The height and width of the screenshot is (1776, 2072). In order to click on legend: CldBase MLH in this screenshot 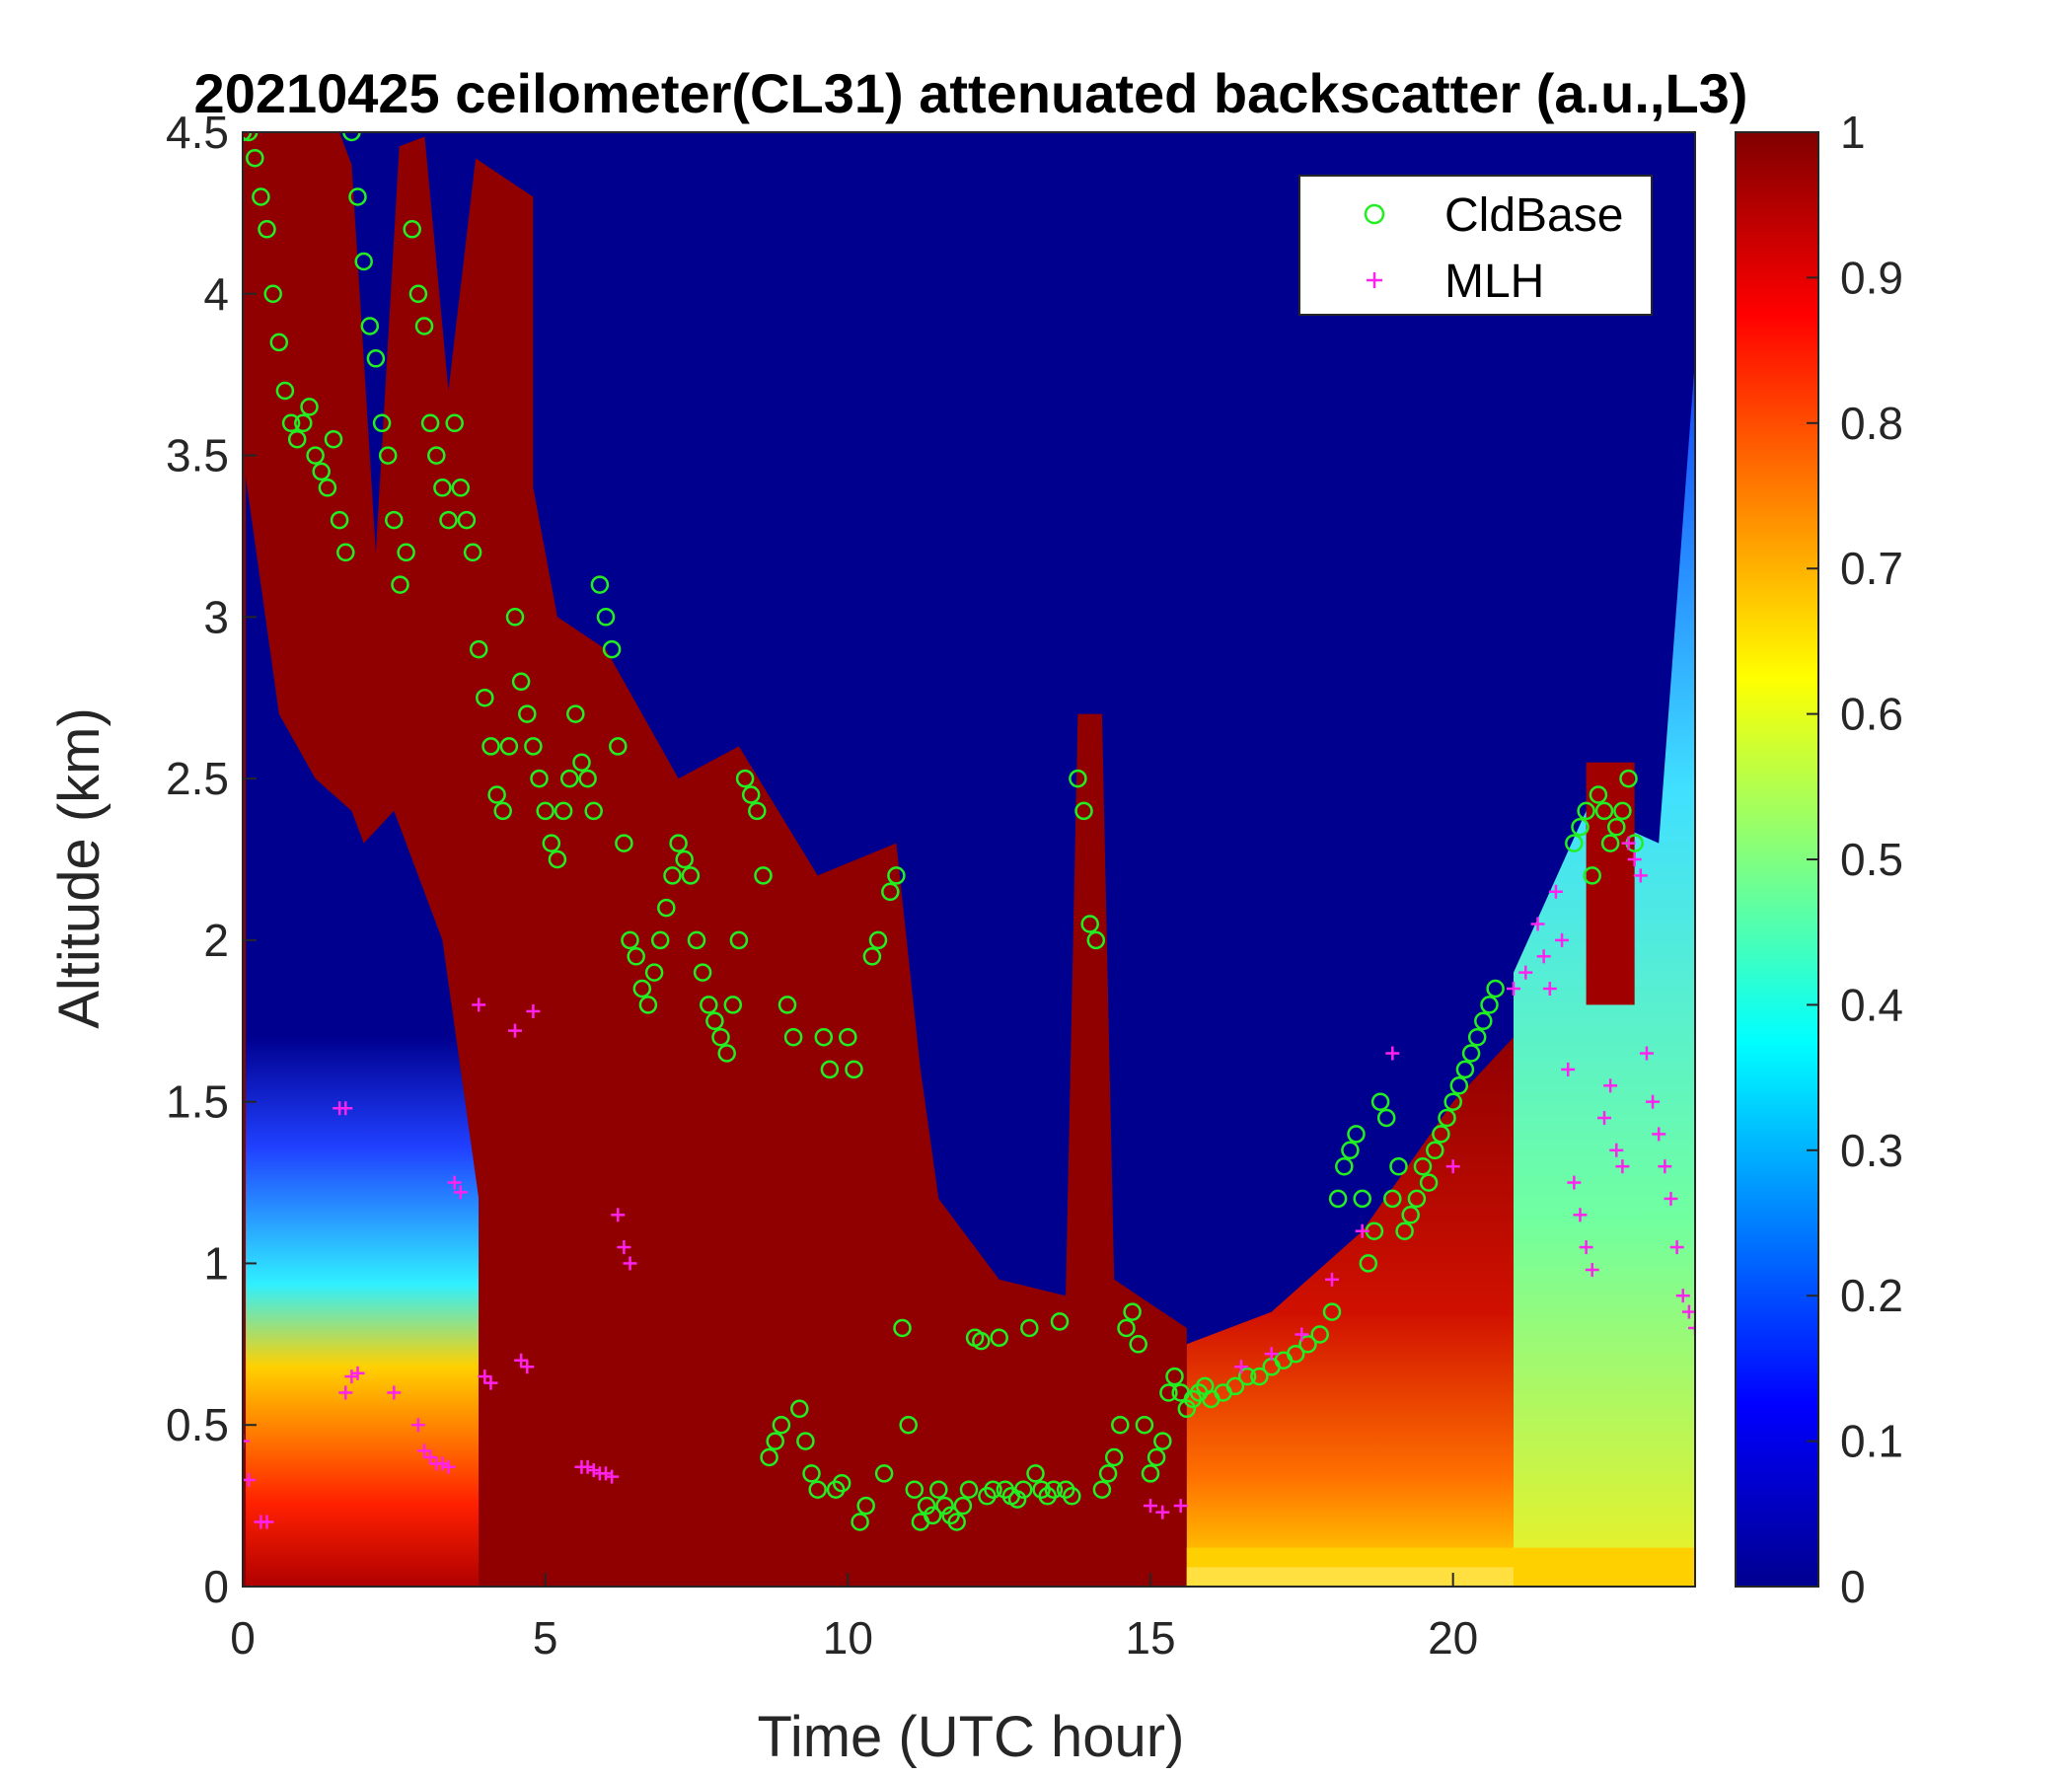, I will do `click(1476, 246)`.